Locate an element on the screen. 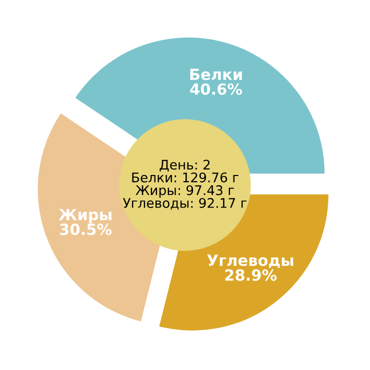  text: Углеводы: 92.17 г is located at coordinates (184, 204).